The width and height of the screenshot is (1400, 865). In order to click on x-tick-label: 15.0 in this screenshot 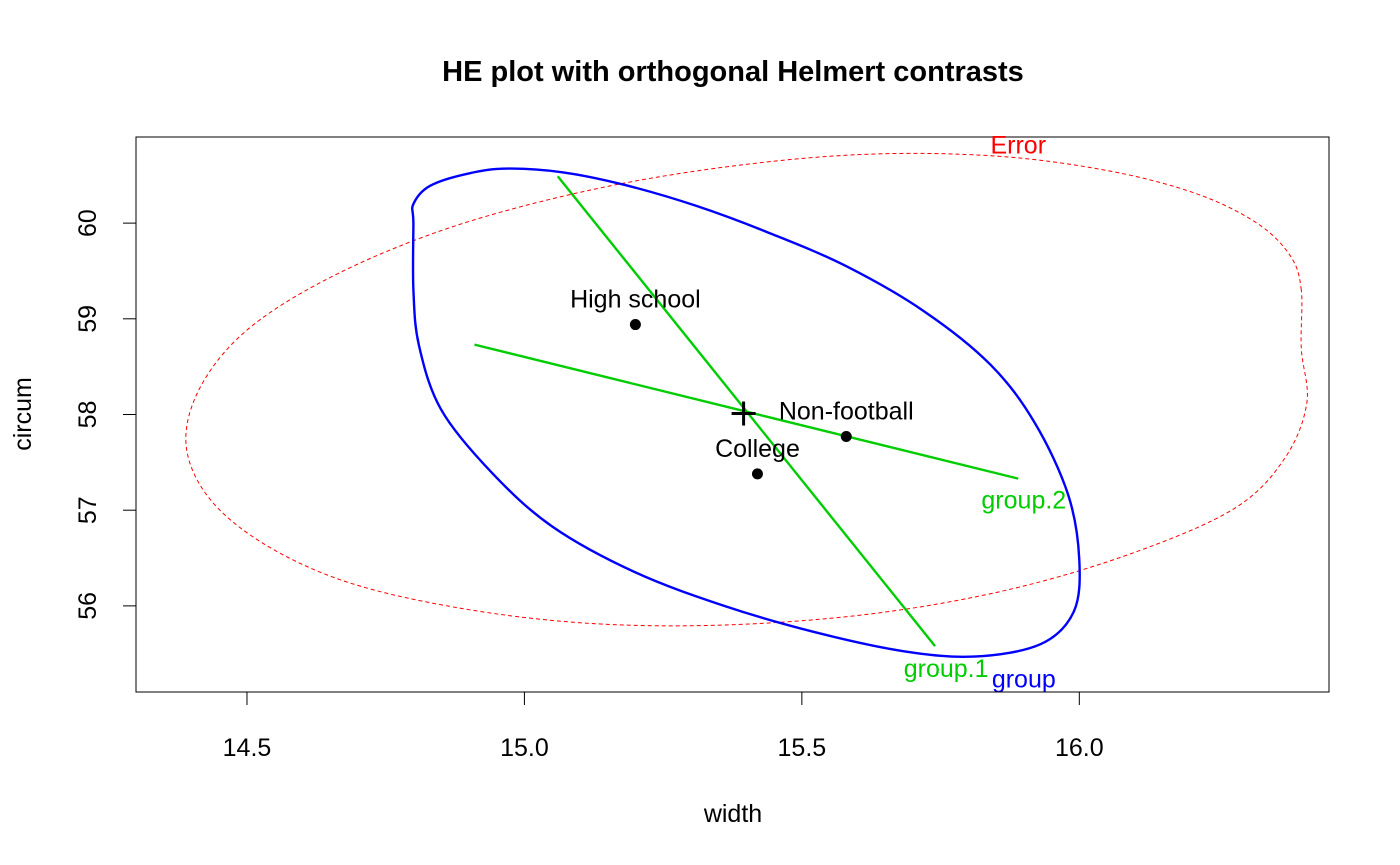, I will do `click(524, 748)`.